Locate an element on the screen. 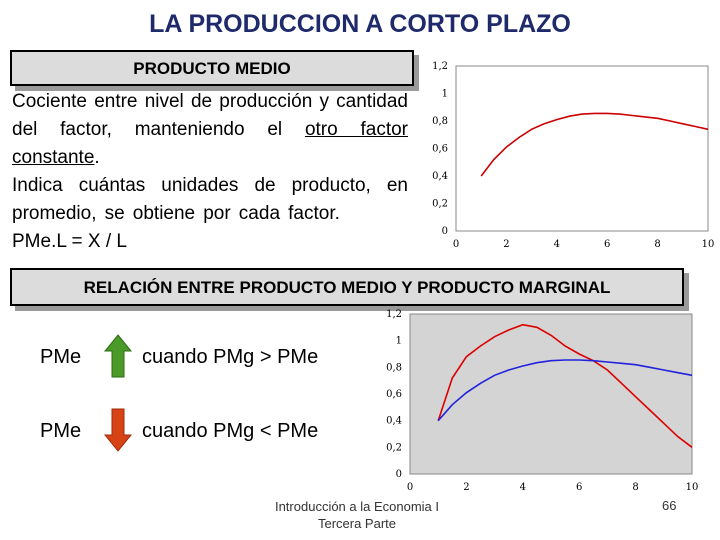 This screenshot has width=720, height=540. chart-average-vs-marginal: 0 0,2 0,4 0,6 0,8 1 1,2 0 2 4 6 8 10 is located at coordinates (542, 401).